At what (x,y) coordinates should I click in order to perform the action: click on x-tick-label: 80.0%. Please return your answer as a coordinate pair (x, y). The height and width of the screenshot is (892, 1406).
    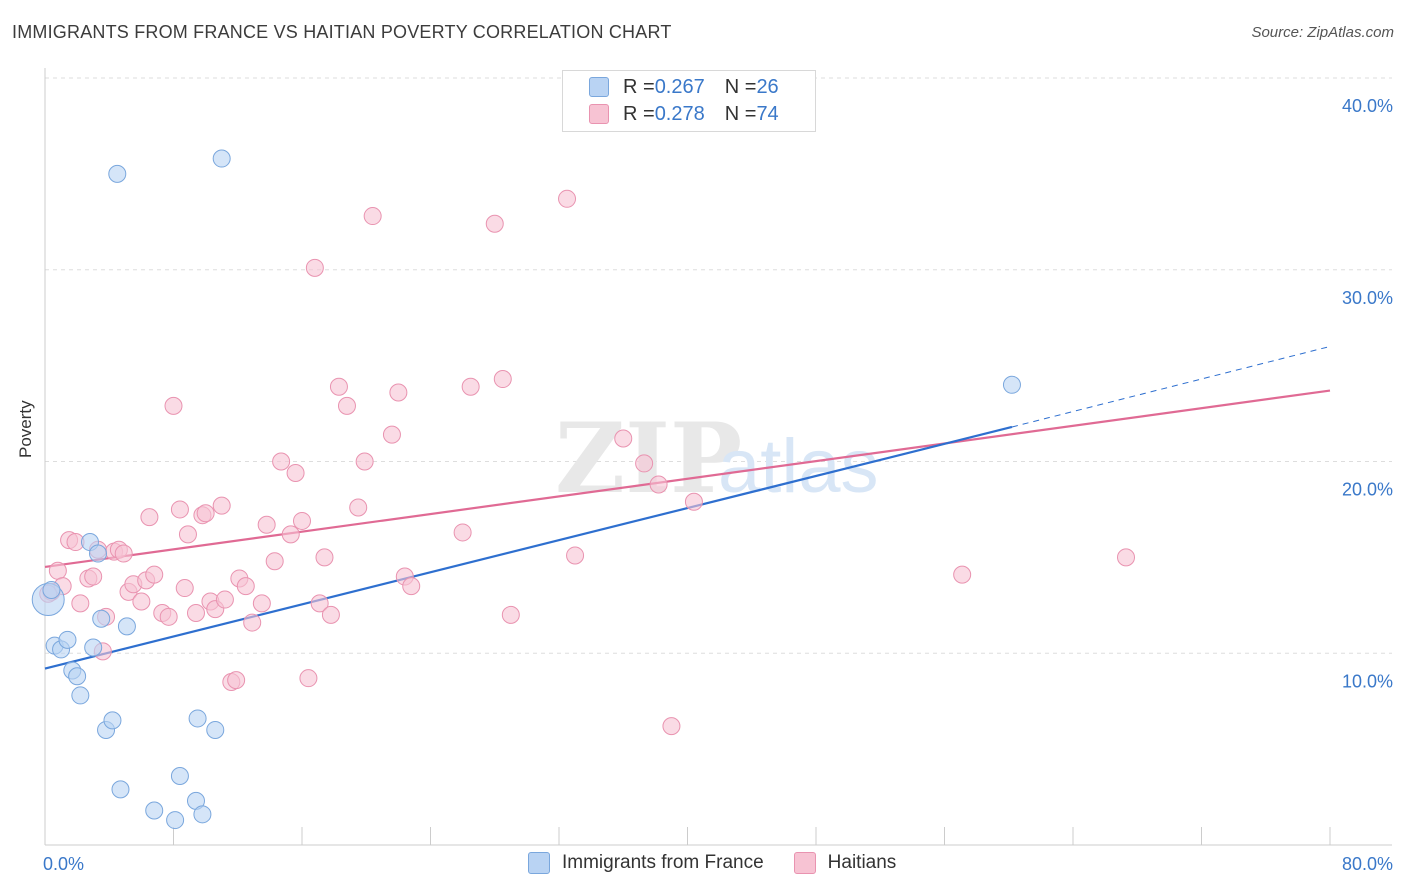
    Looking at the image, I should click on (1367, 864).